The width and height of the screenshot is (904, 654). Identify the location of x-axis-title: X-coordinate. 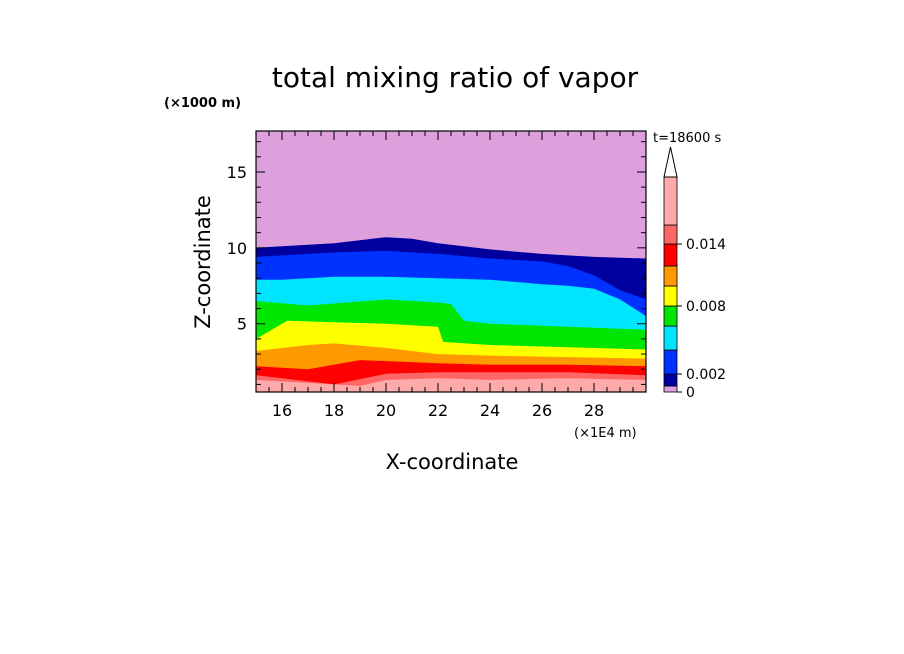
(452, 462).